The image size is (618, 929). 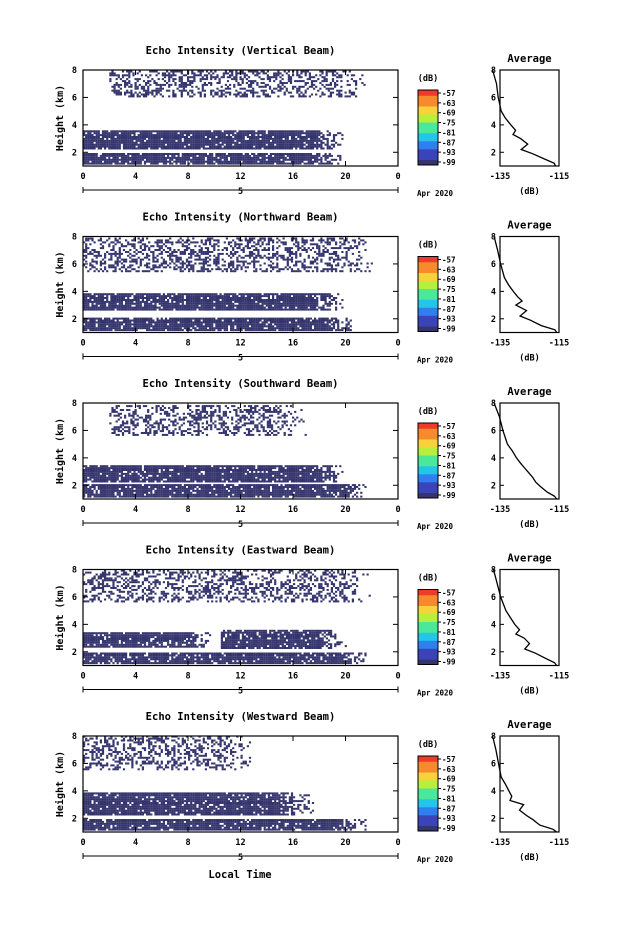 What do you see at coordinates (449, 123) in the screenshot?
I see `colorbar-tick-label: -75` at bounding box center [449, 123].